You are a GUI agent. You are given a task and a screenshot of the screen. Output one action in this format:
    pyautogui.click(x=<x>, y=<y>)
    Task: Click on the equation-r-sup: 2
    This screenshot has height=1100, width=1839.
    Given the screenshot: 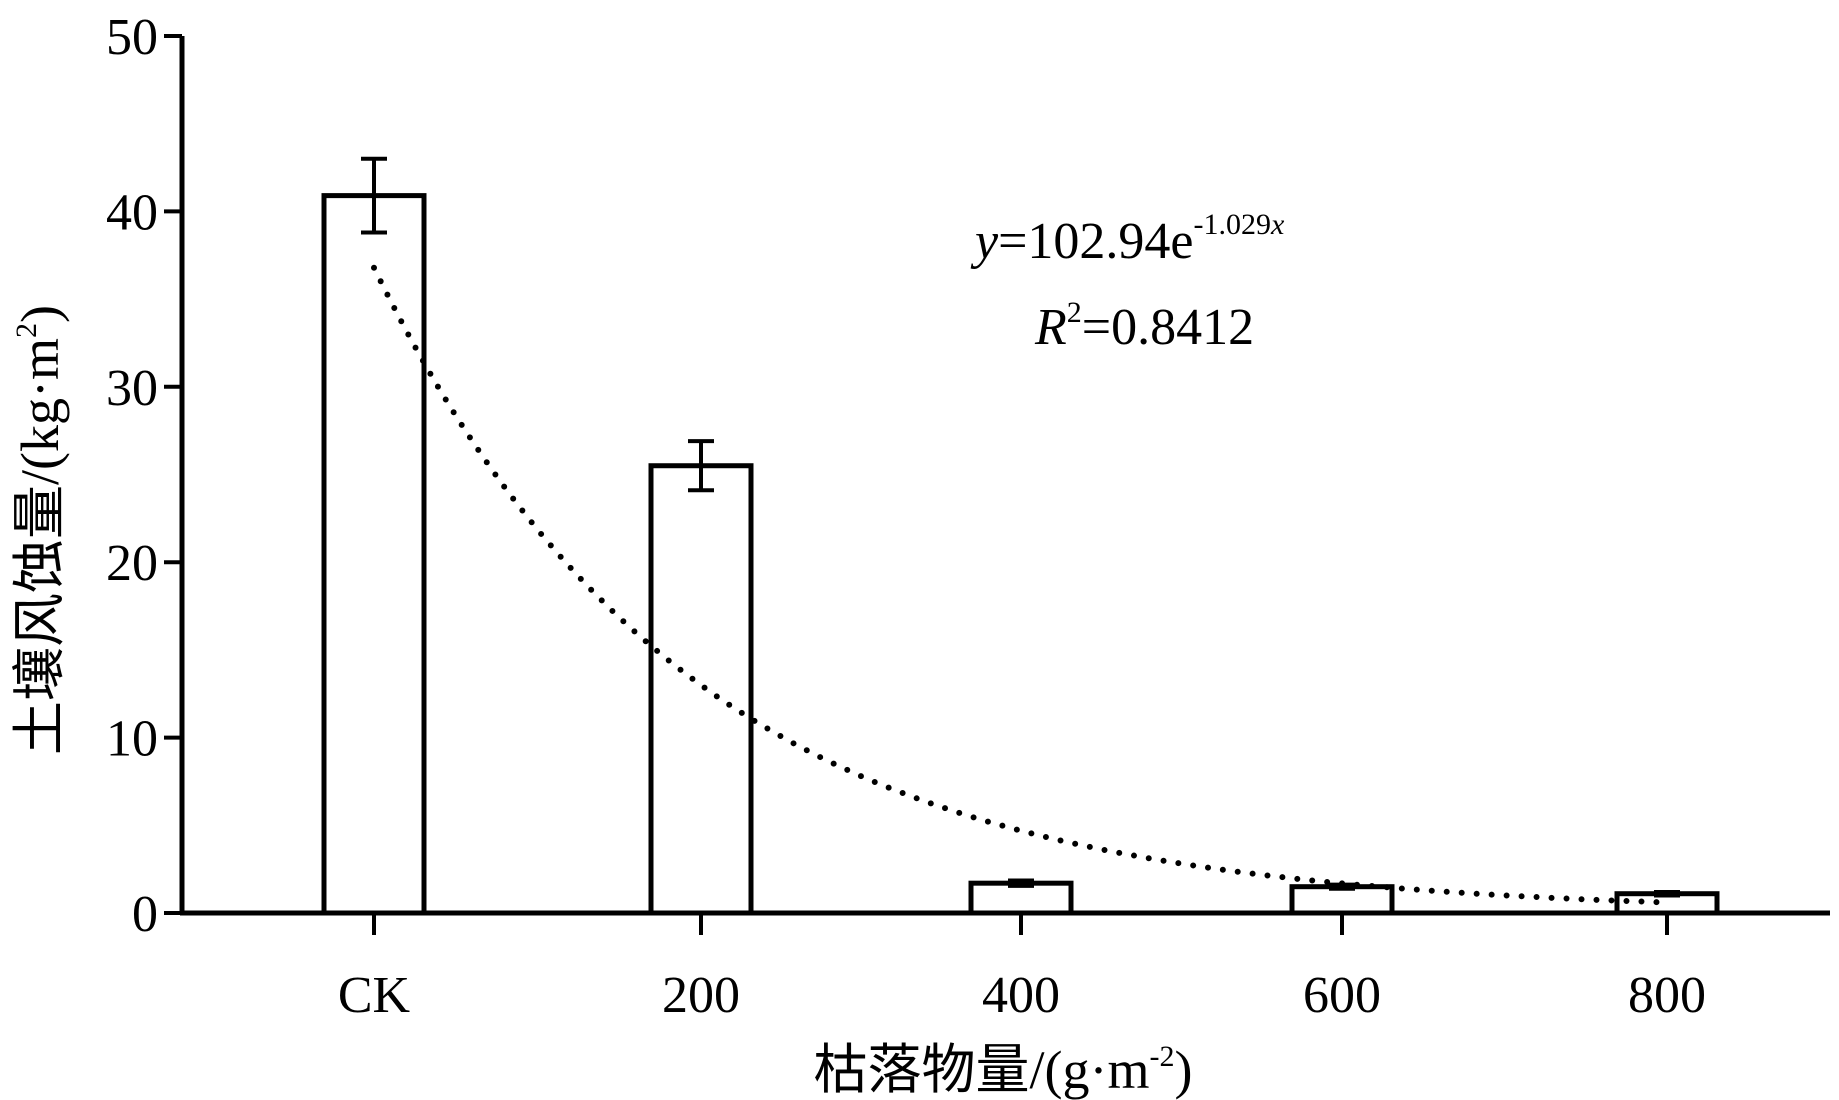 What is the action you would take?
    pyautogui.click(x=1074, y=312)
    